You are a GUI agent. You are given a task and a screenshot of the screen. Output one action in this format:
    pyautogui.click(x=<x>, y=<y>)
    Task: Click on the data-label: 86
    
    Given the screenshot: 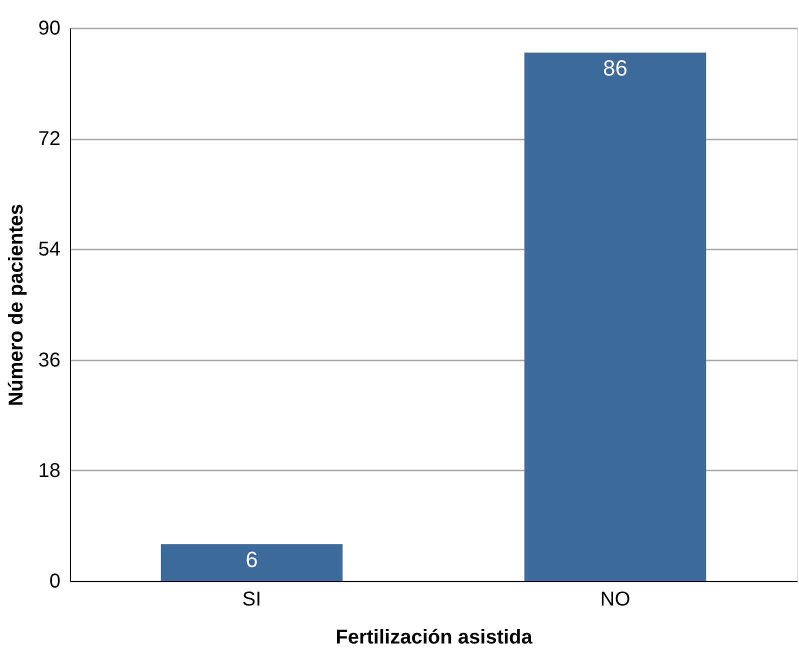 What is the action you would take?
    pyautogui.click(x=615, y=68)
    